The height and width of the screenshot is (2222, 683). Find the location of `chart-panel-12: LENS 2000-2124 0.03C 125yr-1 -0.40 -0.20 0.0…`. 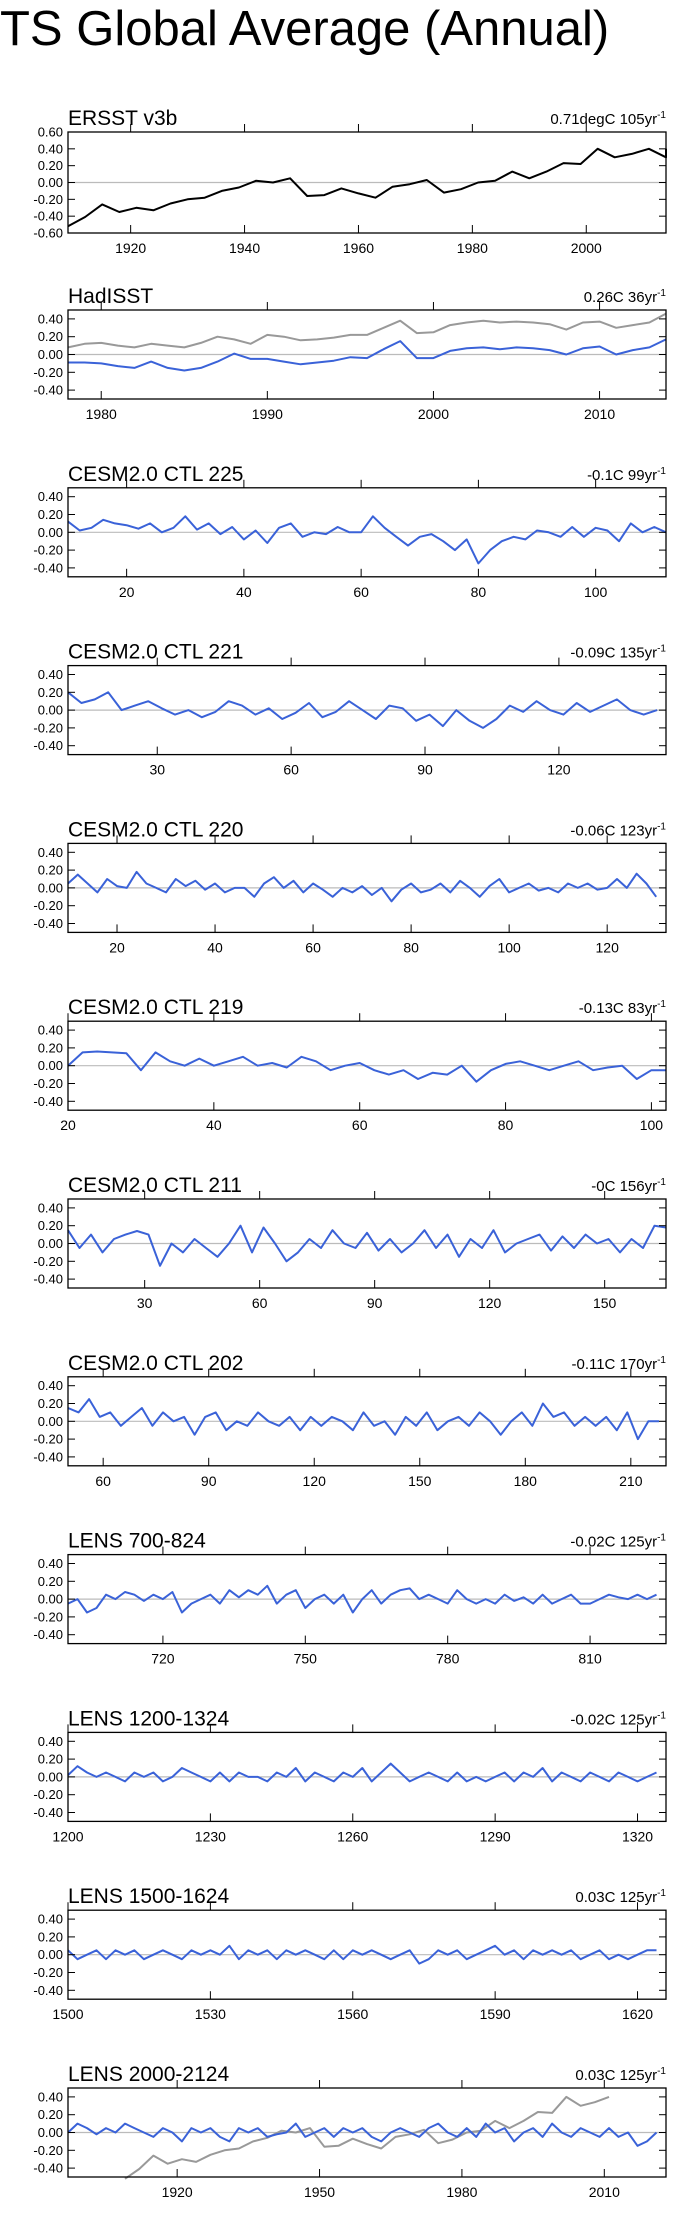

chart-panel-12: LENS 2000-2124 0.03C 125yr-1 -0.40 -0.20 0.0… is located at coordinates (350, 2131).